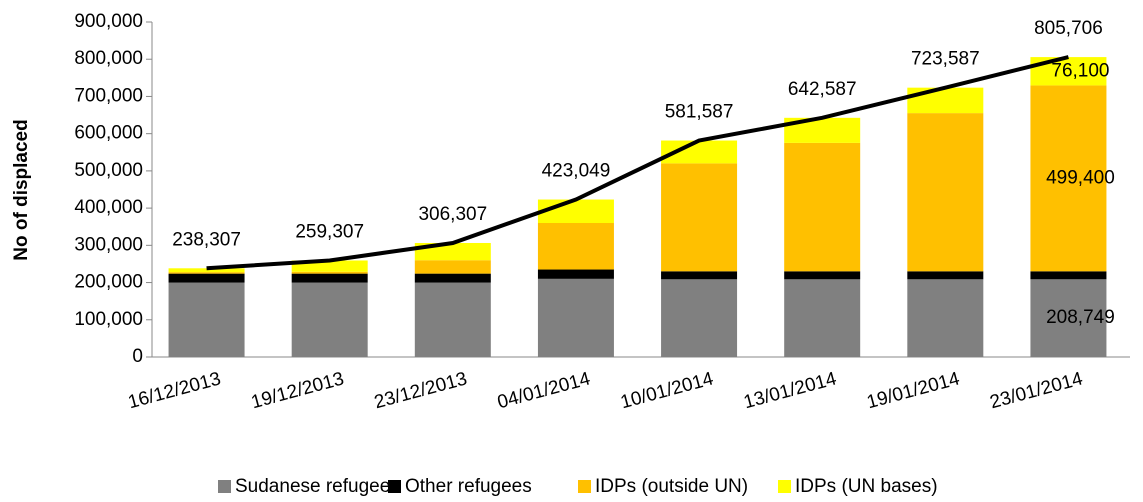 The width and height of the screenshot is (1143, 502). I want to click on y-tick-label: 400,000, so click(108, 207).